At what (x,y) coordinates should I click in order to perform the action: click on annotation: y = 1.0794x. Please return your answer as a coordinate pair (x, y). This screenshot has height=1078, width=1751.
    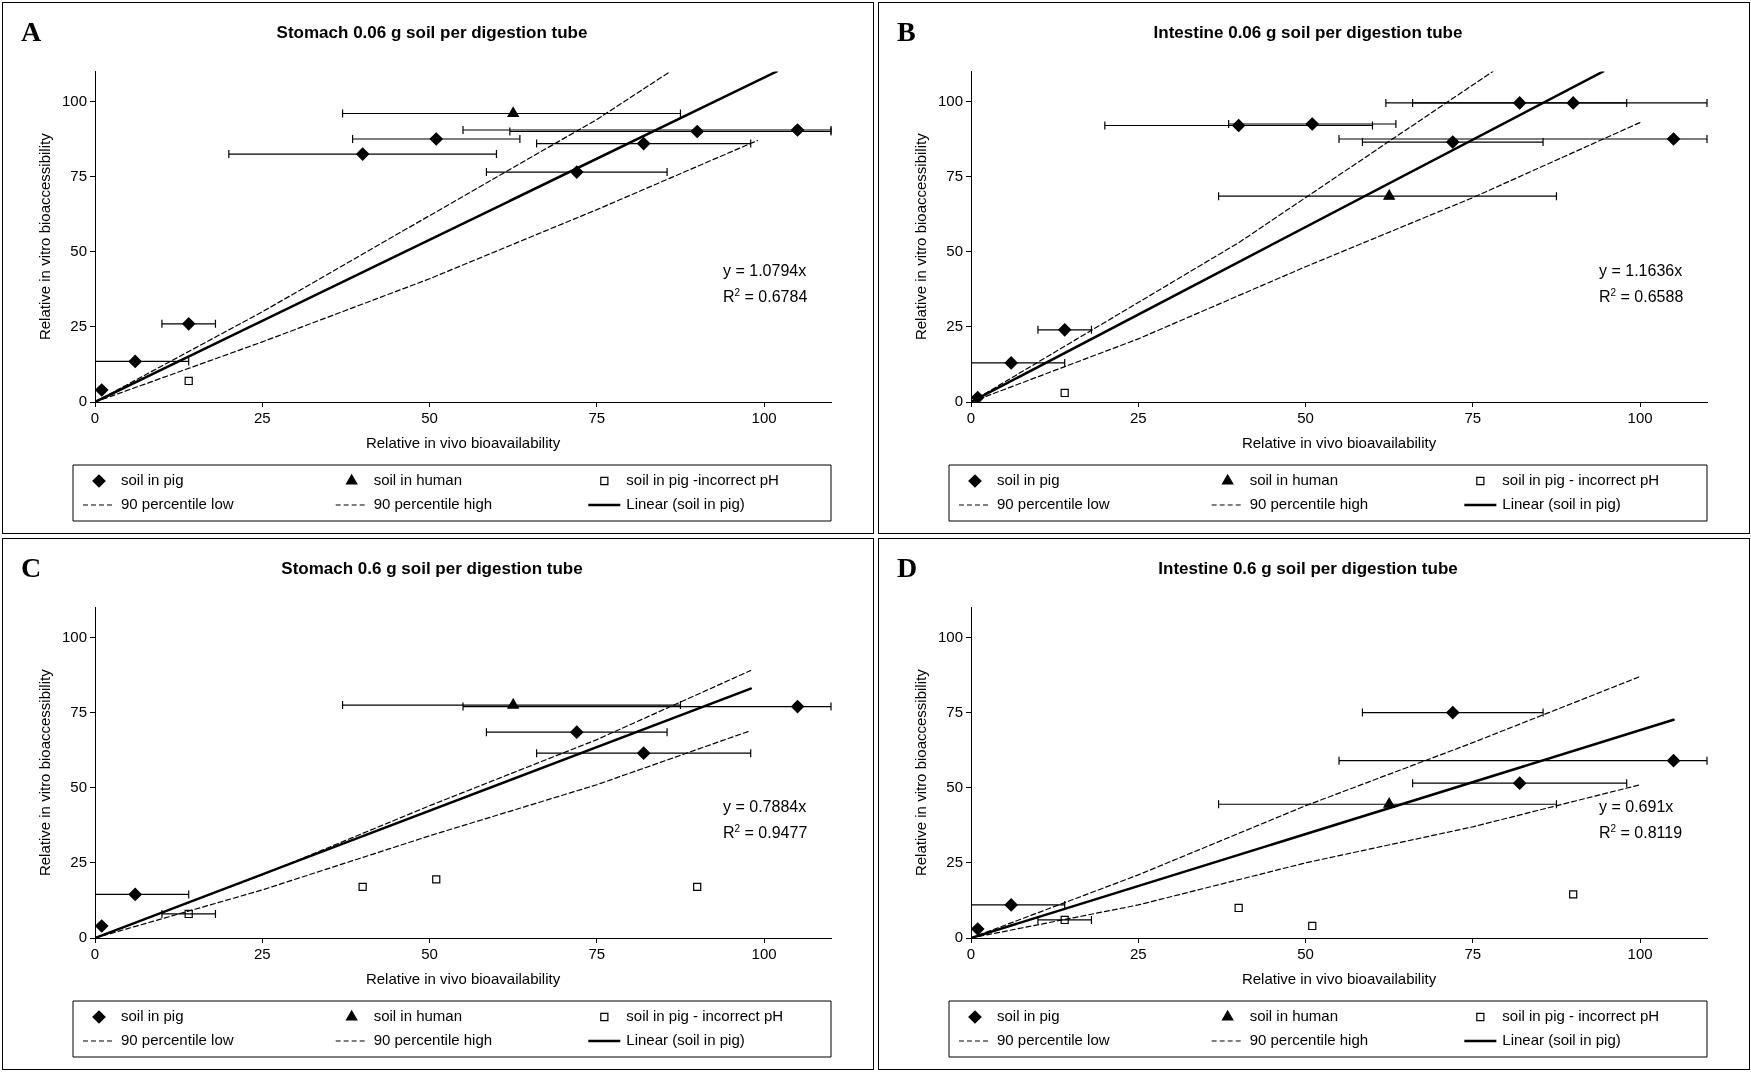
    Looking at the image, I should click on (765, 271).